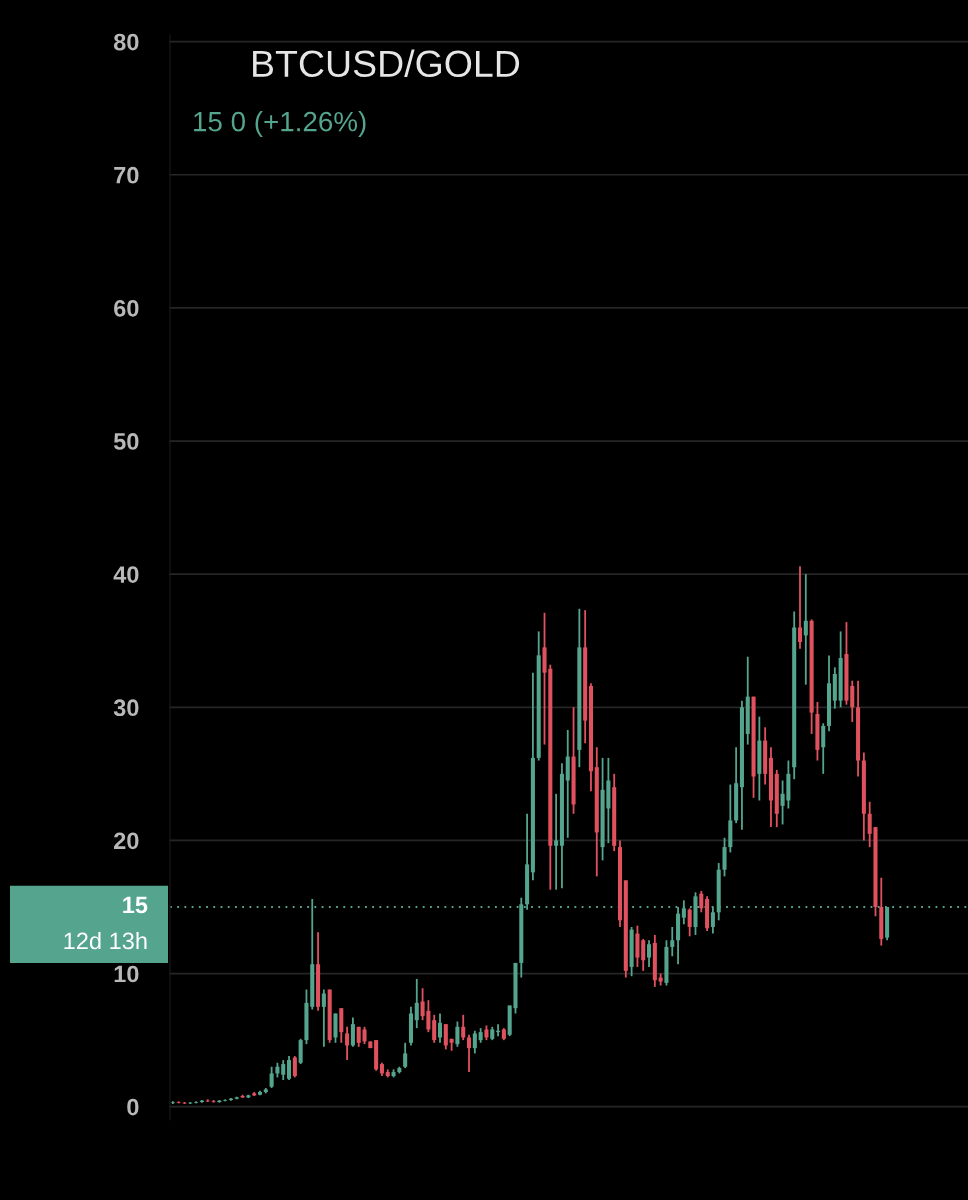 The width and height of the screenshot is (968, 1200). What do you see at coordinates (126, 708) in the screenshot?
I see `y-tick-label: 30` at bounding box center [126, 708].